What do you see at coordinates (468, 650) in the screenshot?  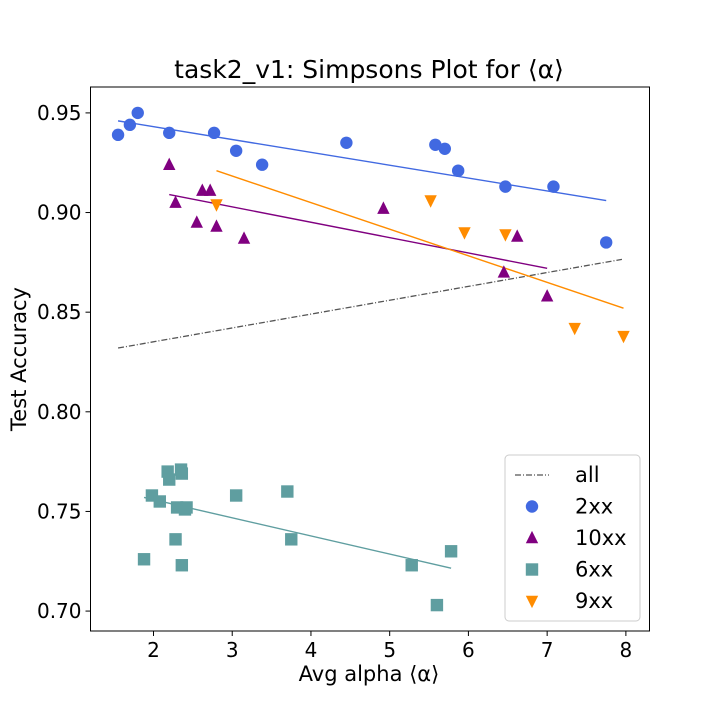 I see `x-tick-label: 6` at bounding box center [468, 650].